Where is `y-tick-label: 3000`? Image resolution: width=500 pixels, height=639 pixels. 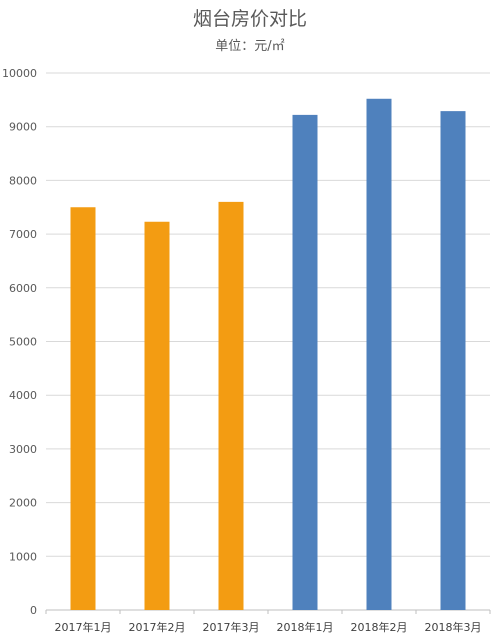
y-tick-label: 3000 is located at coordinates (23, 449).